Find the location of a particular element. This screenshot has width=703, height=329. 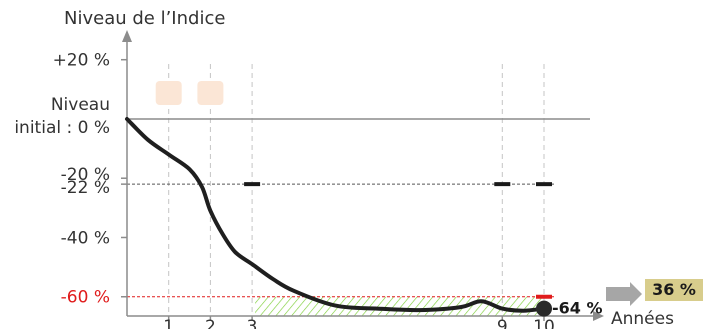

x-axis-arrowhead is located at coordinates (598, 316).